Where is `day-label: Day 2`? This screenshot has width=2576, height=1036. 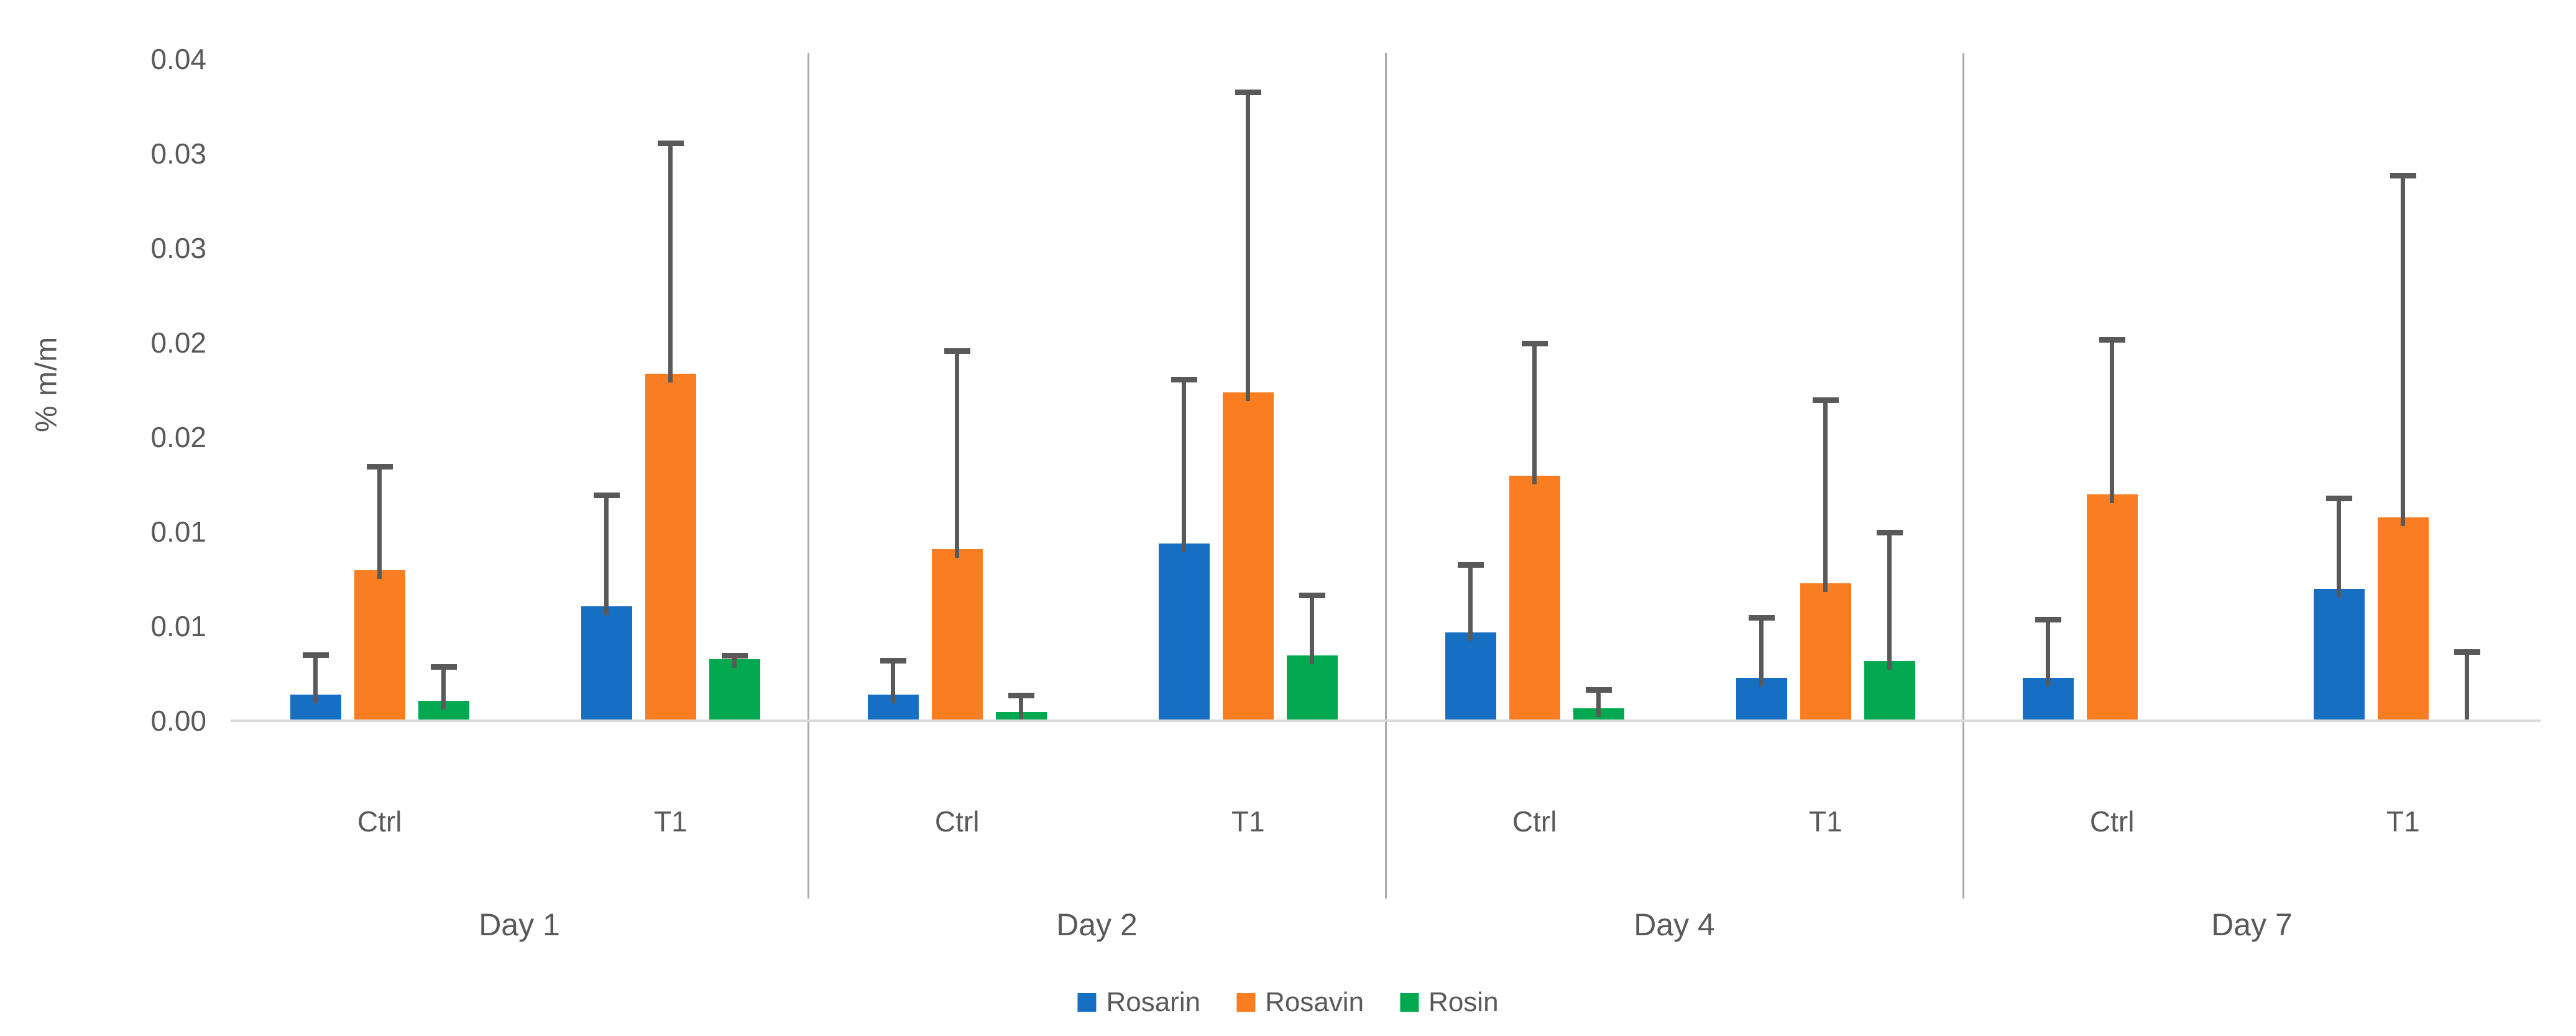 day-label: Day 2 is located at coordinates (1097, 925).